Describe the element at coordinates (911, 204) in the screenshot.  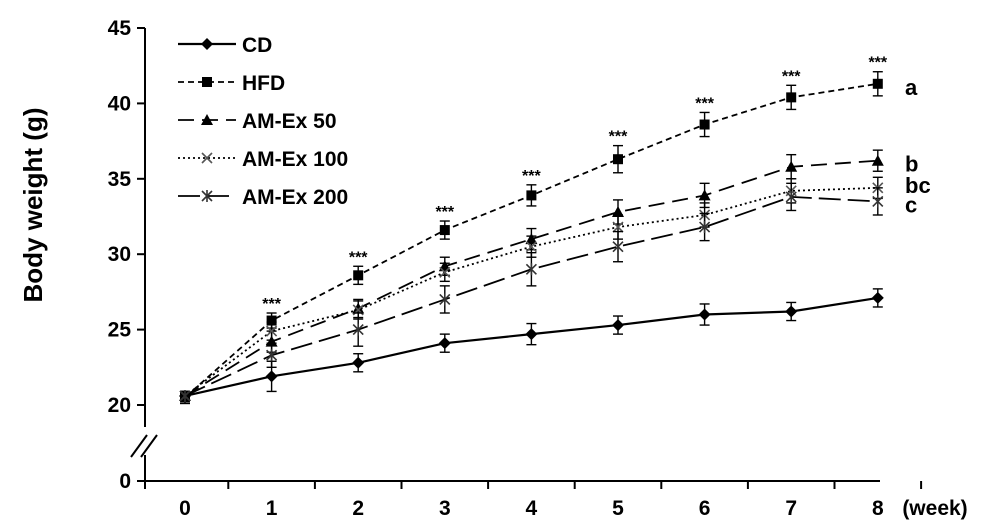
I see `group-letter-label: c` at that location.